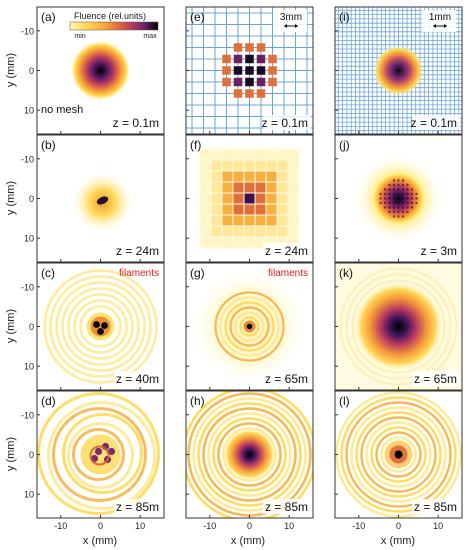  I want to click on x-tick-label: -10, so click(60, 526).